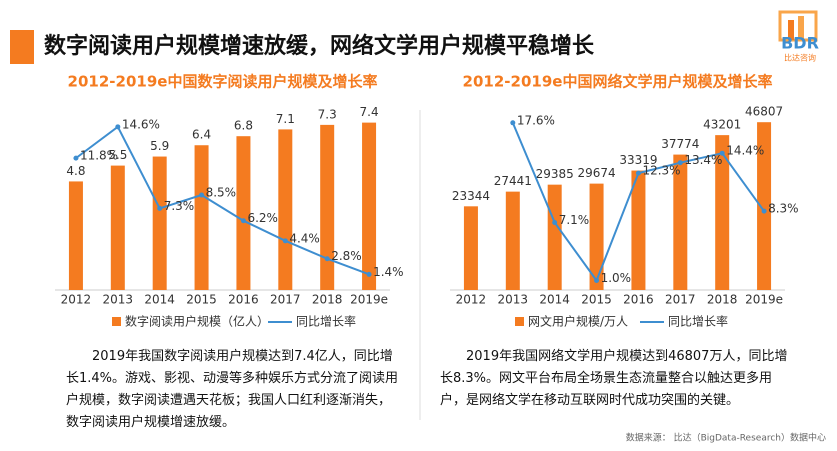 The height and width of the screenshot is (451, 837). What do you see at coordinates (783, 209) in the screenshot?
I see `line-label: 8.3%` at bounding box center [783, 209].